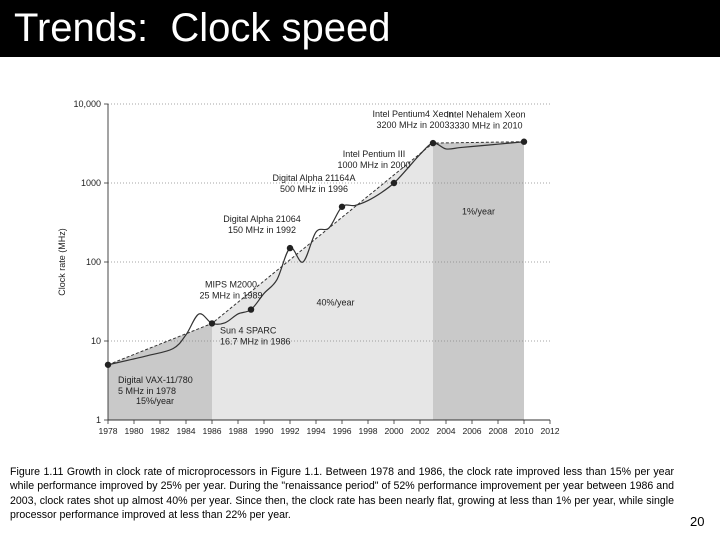  Describe the element at coordinates (262, 219) in the screenshot. I see `point-label: Digital Alpha 21064` at that location.